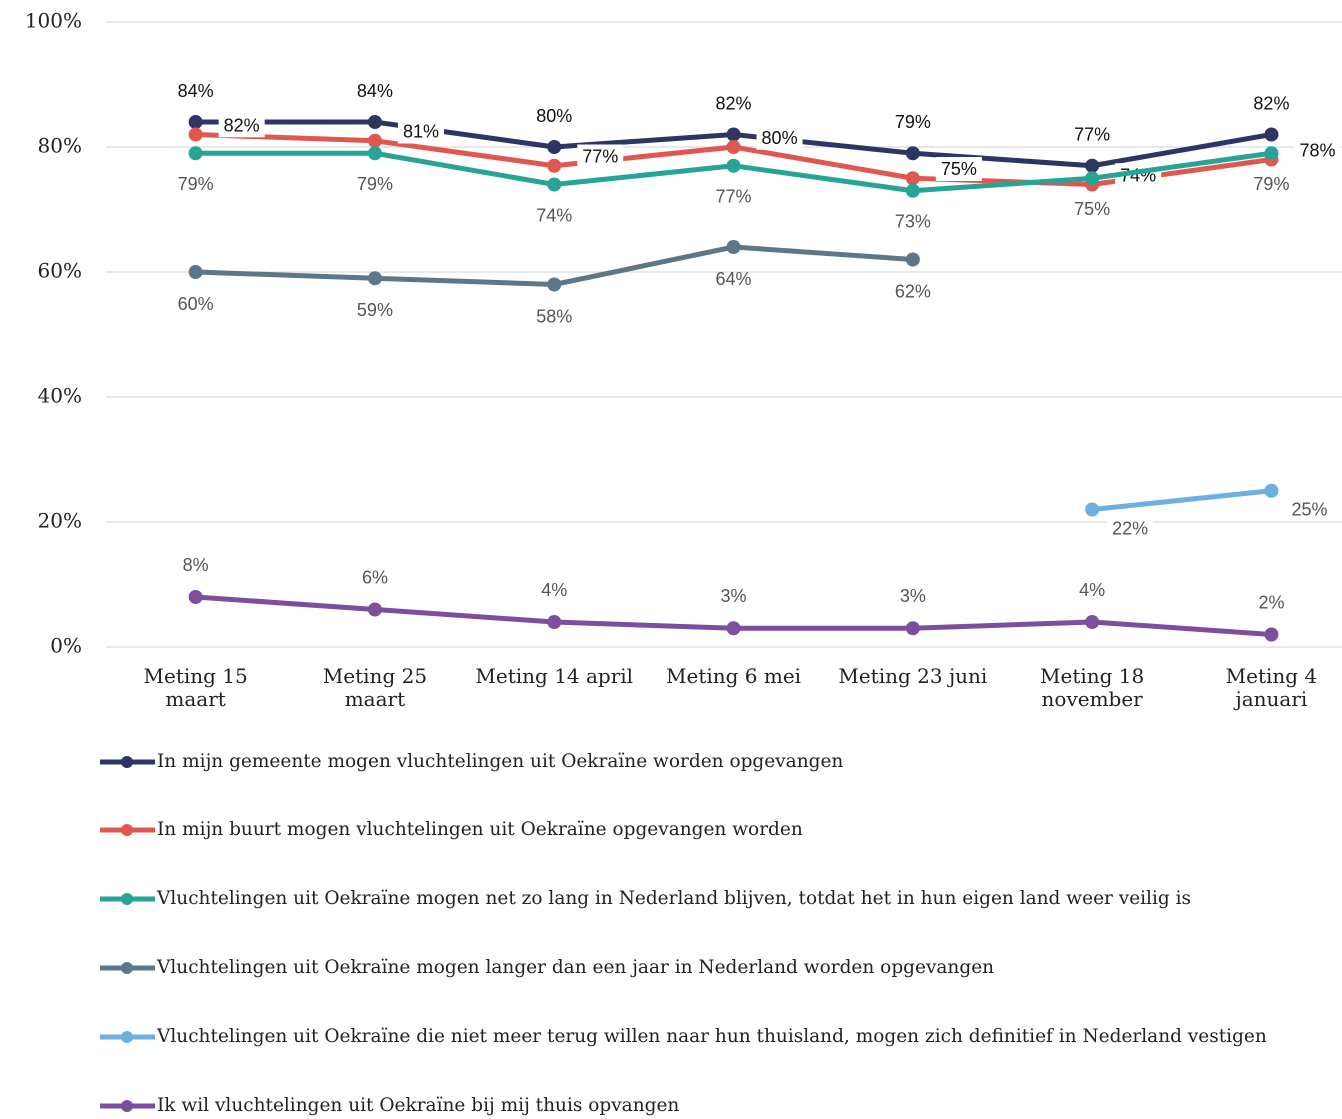 The height and width of the screenshot is (1119, 1342). I want to click on x-tick-label: Meting 15 maart, so click(195, 687).